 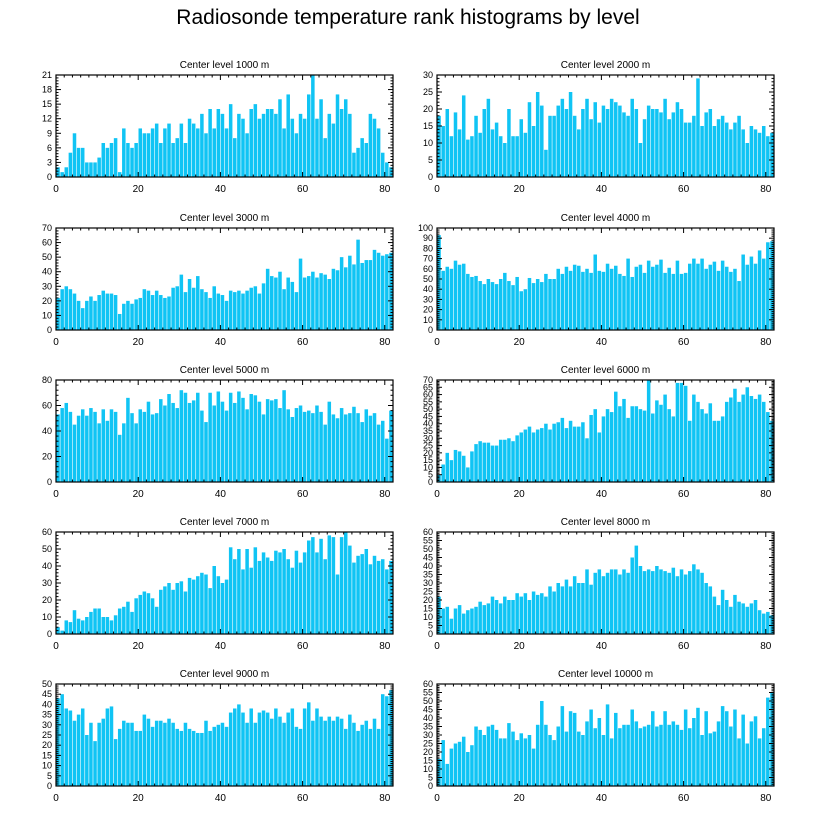 I want to click on x-tick-label: 40, so click(x=221, y=798).